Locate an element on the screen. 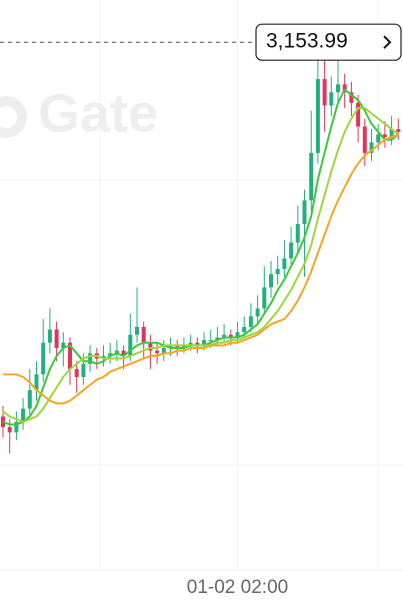  price-tag: 3,153.99 is located at coordinates (328, 42).